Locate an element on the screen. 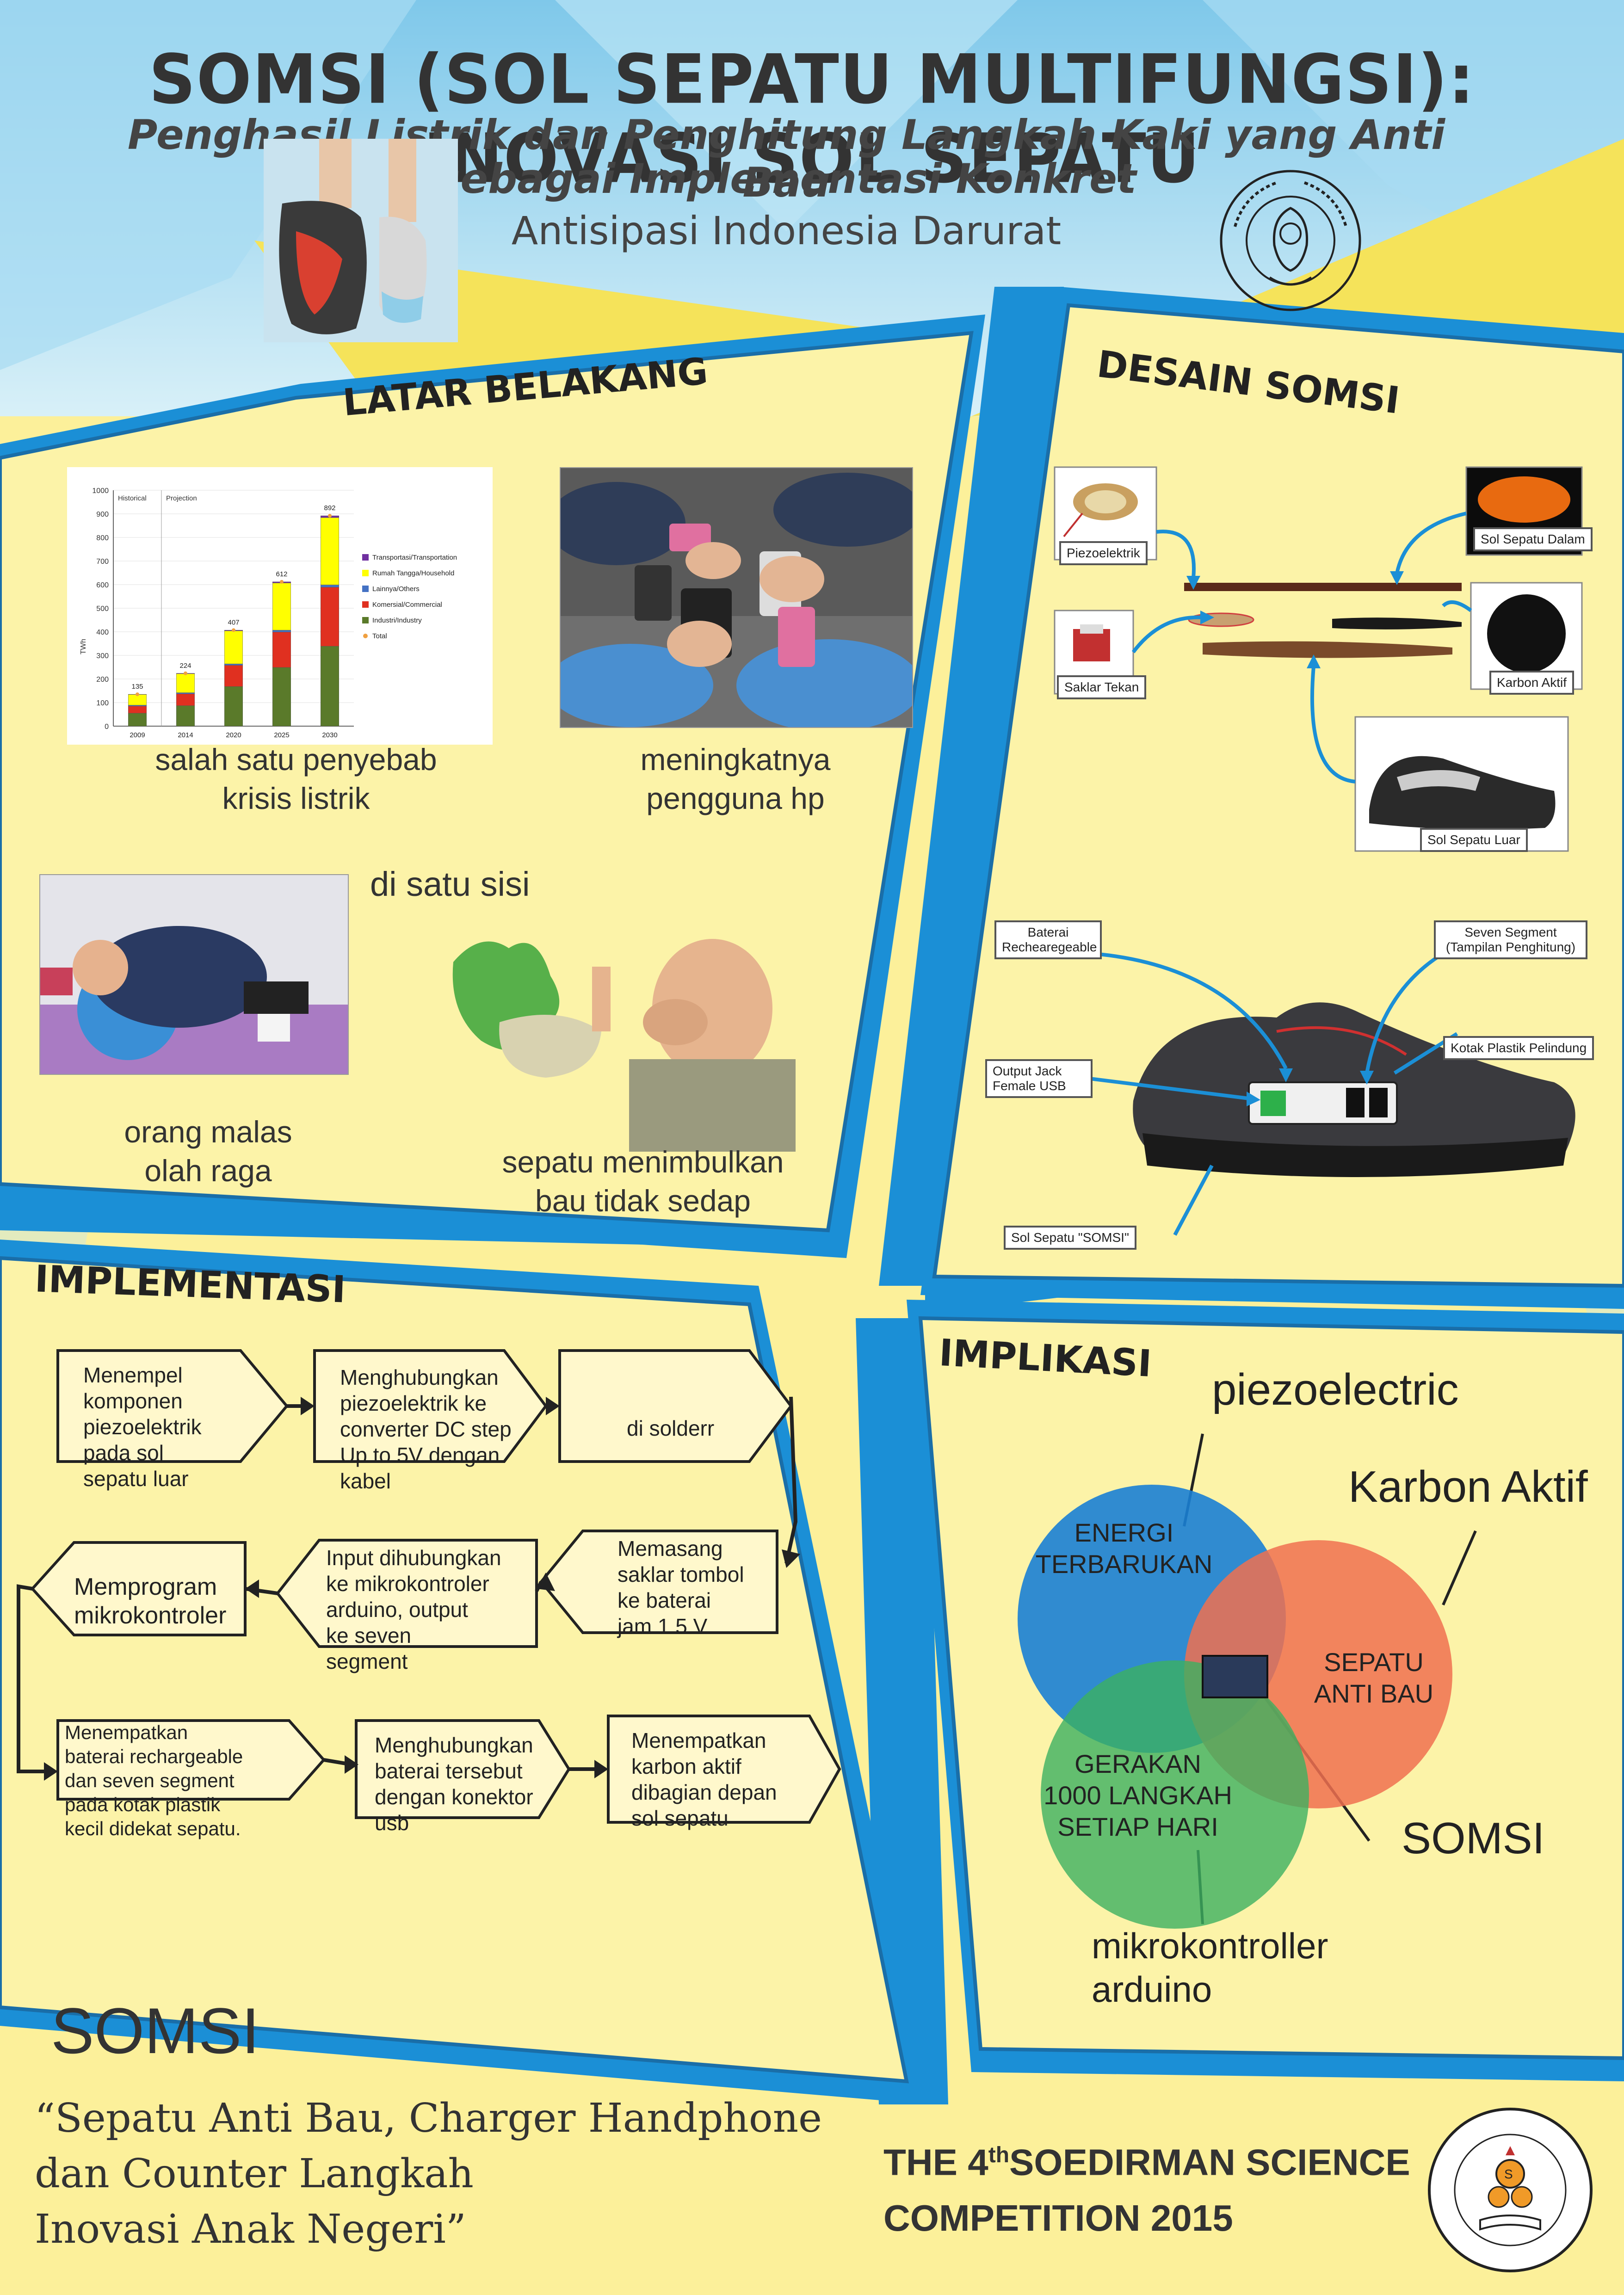 This screenshot has height=2295, width=1624. venn-blue-line: ENERGI is located at coordinates (1124, 1532).